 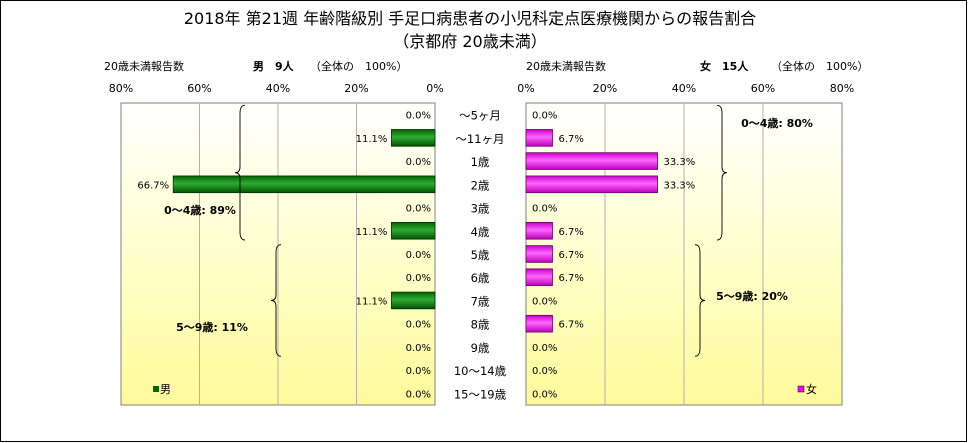 What do you see at coordinates (811, 389) in the screenshot?
I see `female-legend-label: 女` at bounding box center [811, 389].